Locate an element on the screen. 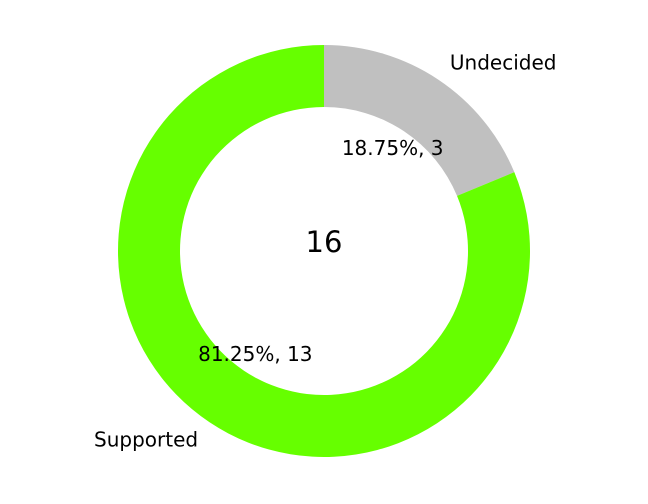 Image resolution: width=648 pixels, height=504 pixels. center-total-label: 16 is located at coordinates (324, 242).